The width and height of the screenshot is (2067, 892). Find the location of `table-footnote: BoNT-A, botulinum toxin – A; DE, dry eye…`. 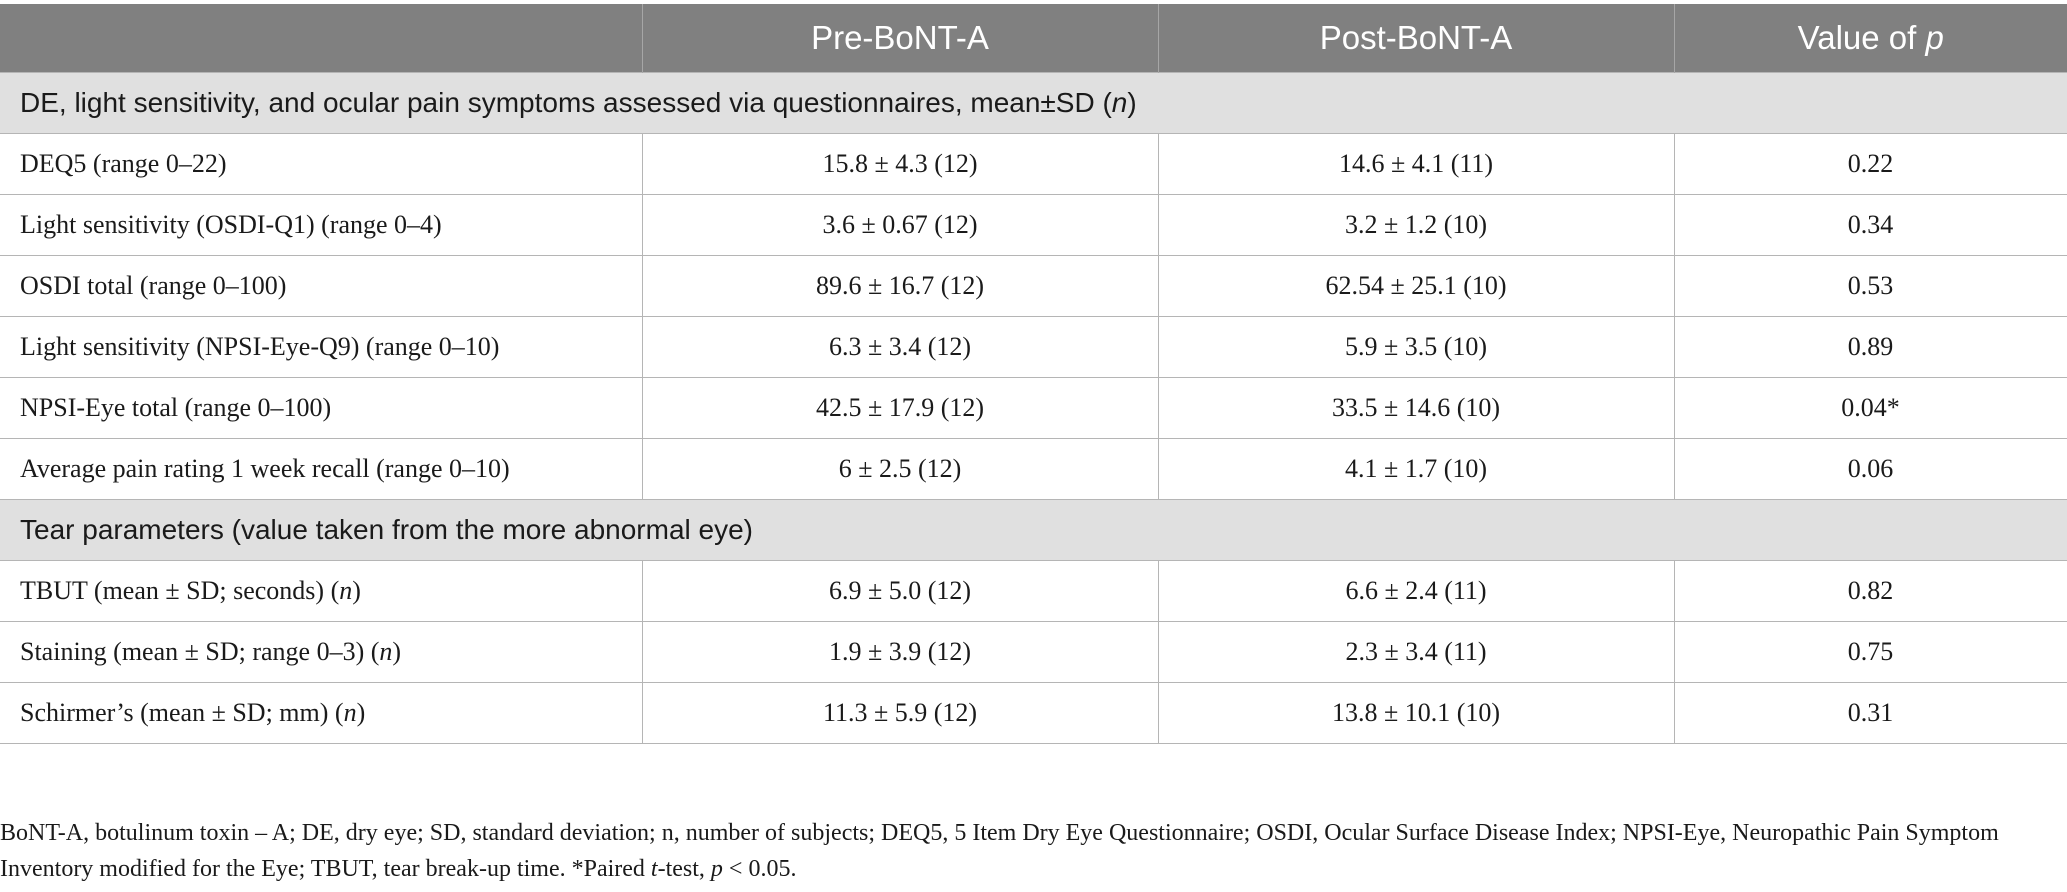

table-footnote: BoNT-A, botulinum toxin – A; DE, dry eye… is located at coordinates (1030, 851).